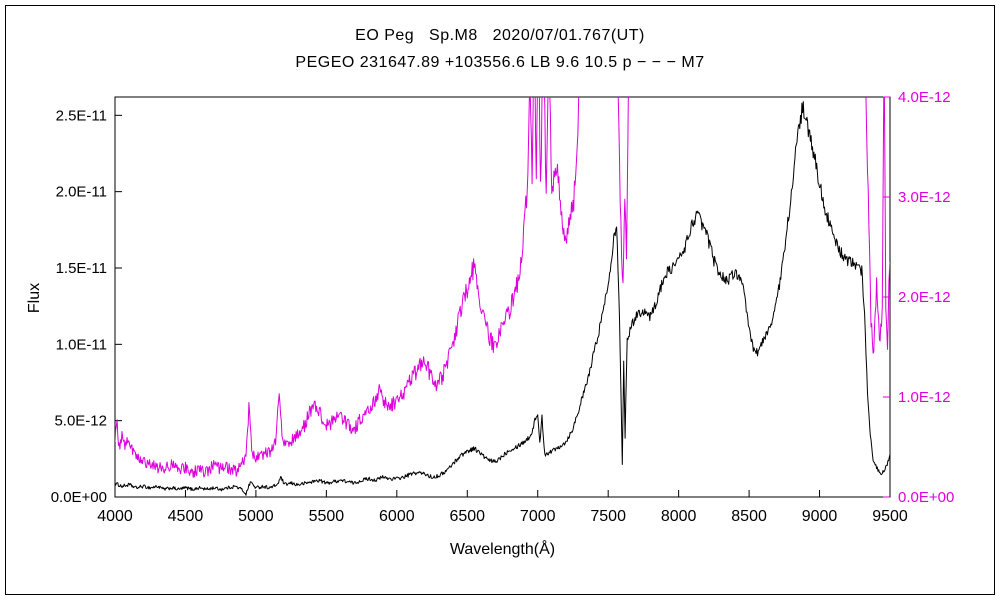 Image resolution: width=1000 pixels, height=600 pixels. I want to click on x-axis-title: Wavelength(Å), so click(502, 549).